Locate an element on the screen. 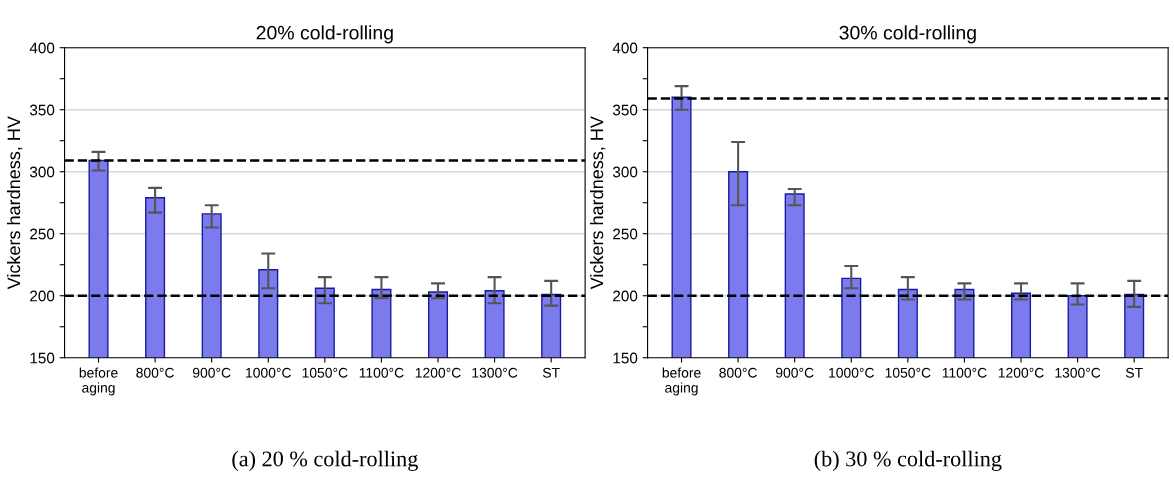 This screenshot has width=1174, height=477. text: (a) 20 % cold-rolling is located at coordinates (325, 460).